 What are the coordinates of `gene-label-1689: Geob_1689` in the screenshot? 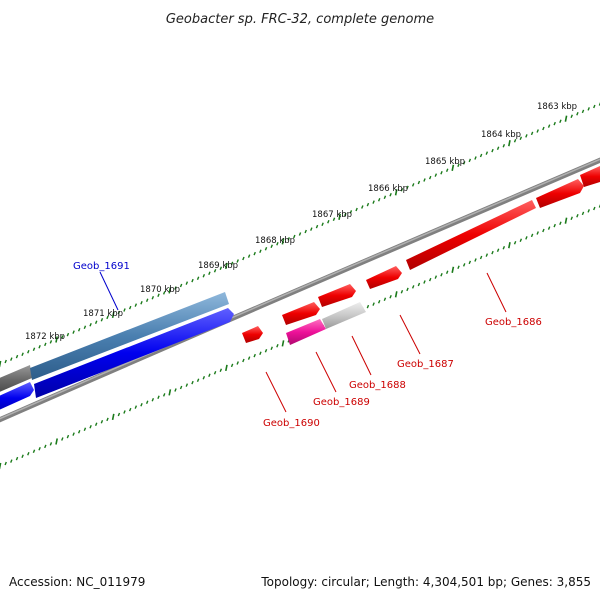 It's located at (341, 402).